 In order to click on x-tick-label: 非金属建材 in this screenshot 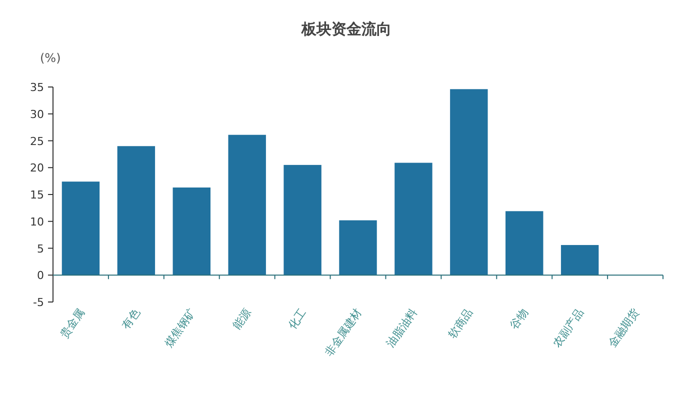, I will do `click(343, 332)`.